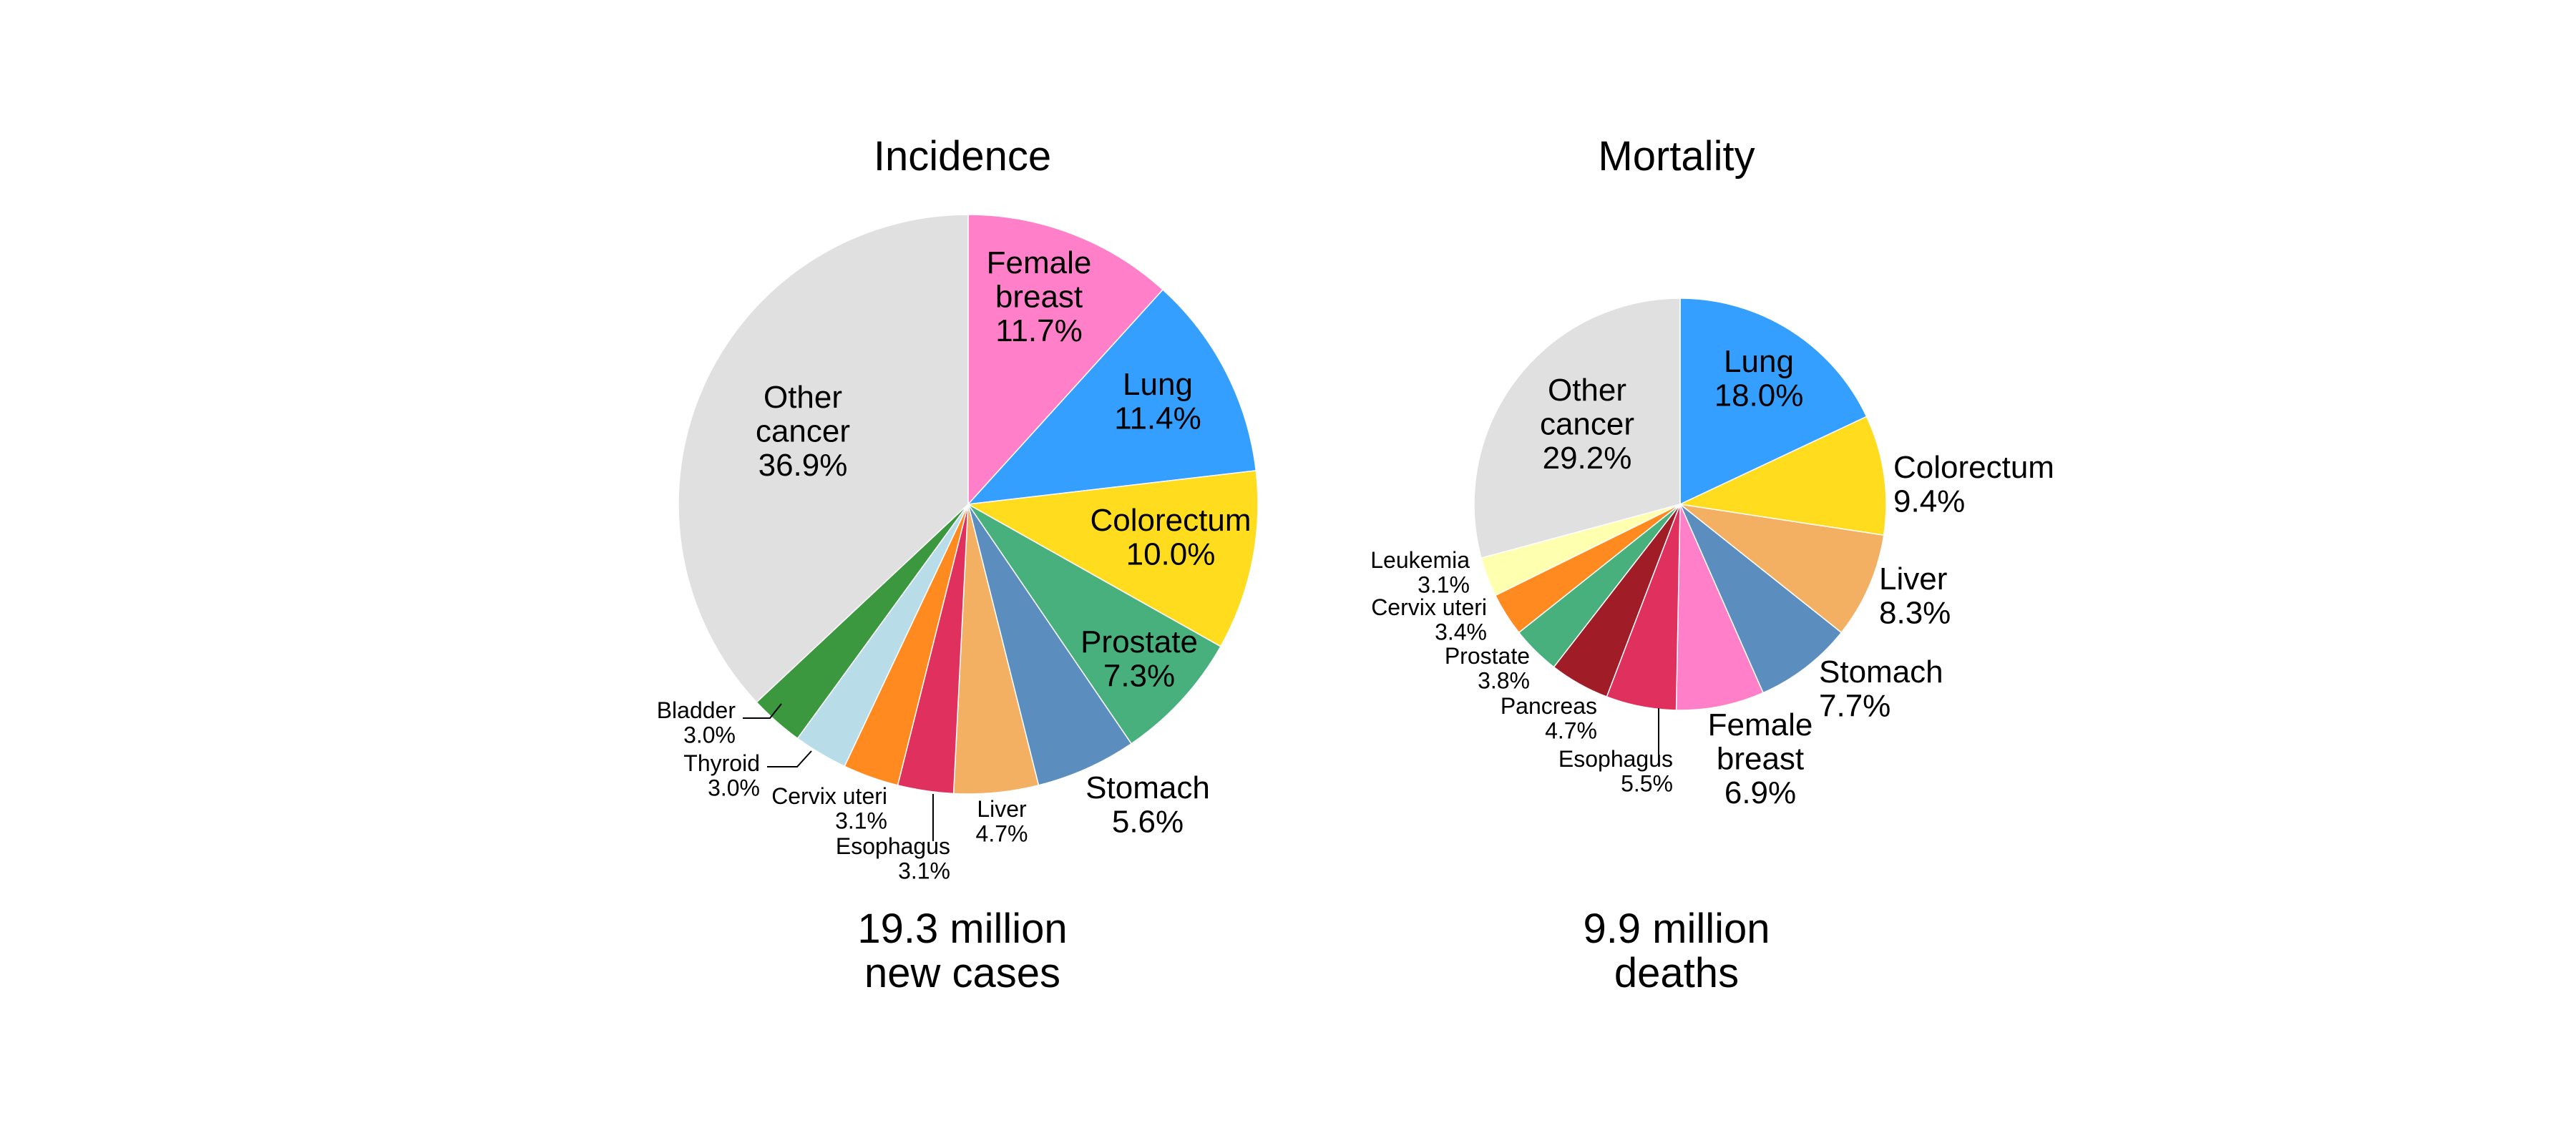 The width and height of the screenshot is (2576, 1148). What do you see at coordinates (1759, 361) in the screenshot?
I see `mortality-name-lung: Lung` at bounding box center [1759, 361].